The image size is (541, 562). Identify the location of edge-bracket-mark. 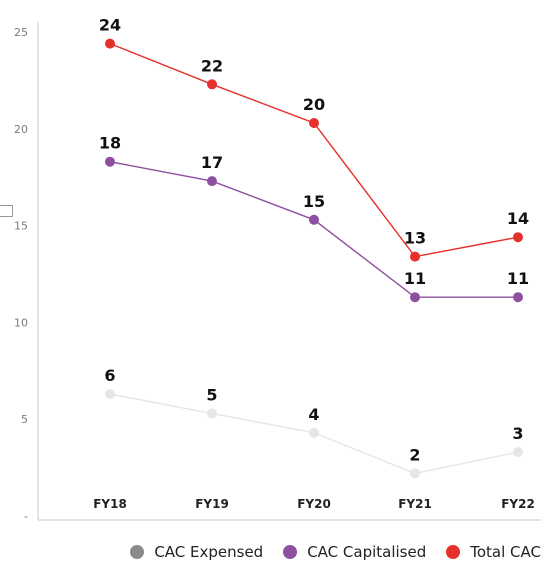
(6, 211).